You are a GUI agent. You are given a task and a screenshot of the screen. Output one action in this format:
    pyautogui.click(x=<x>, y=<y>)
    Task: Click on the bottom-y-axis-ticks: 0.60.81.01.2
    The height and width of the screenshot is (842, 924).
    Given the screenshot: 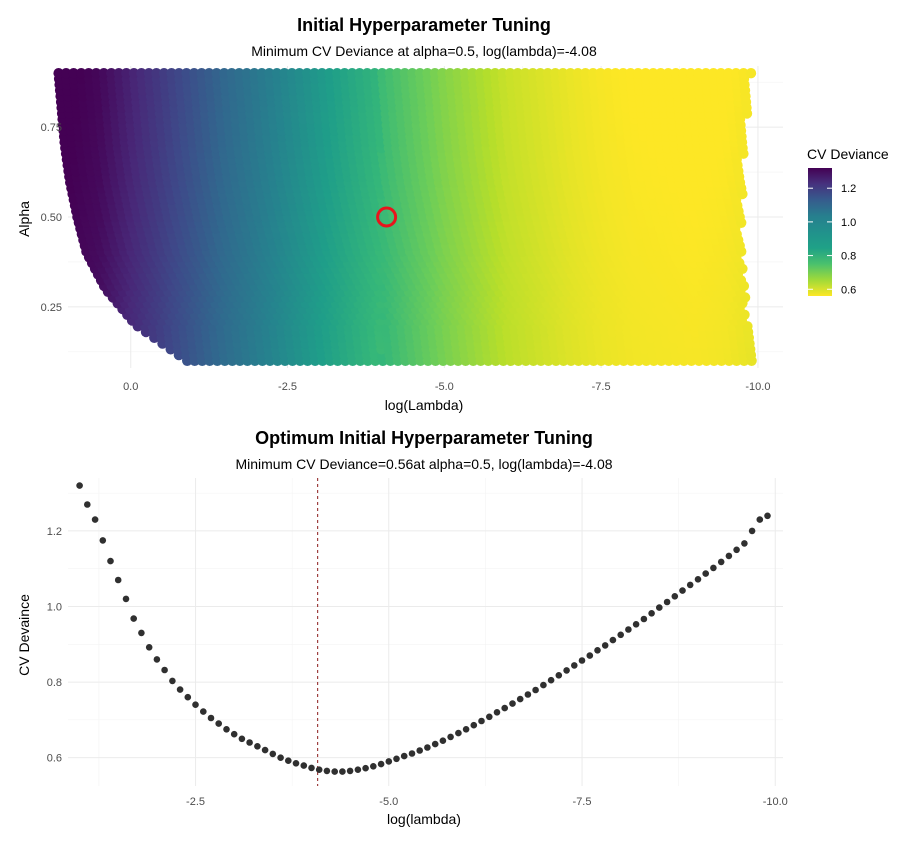 What is the action you would take?
    pyautogui.click(x=54, y=645)
    